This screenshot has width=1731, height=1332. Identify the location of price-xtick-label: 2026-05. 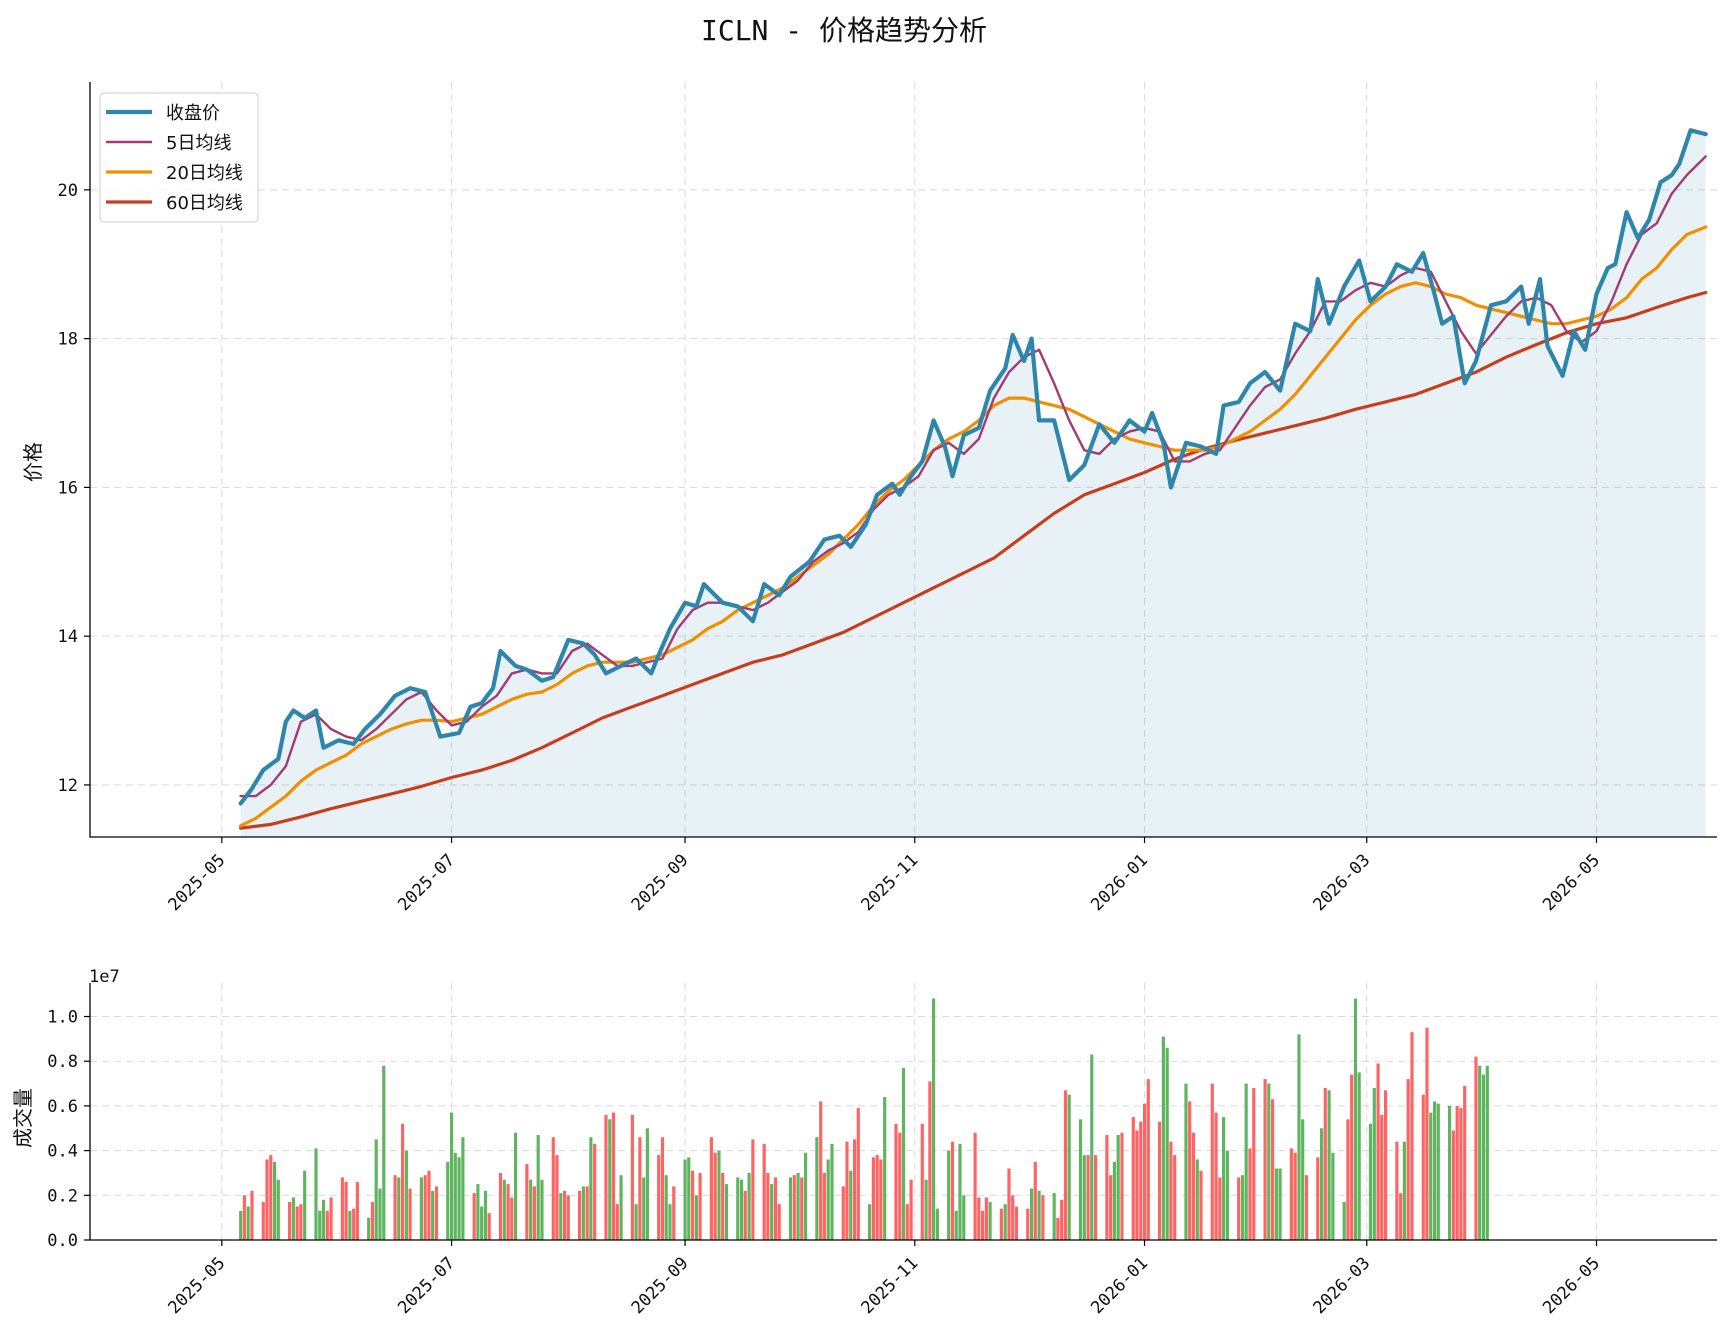
(1571, 882).